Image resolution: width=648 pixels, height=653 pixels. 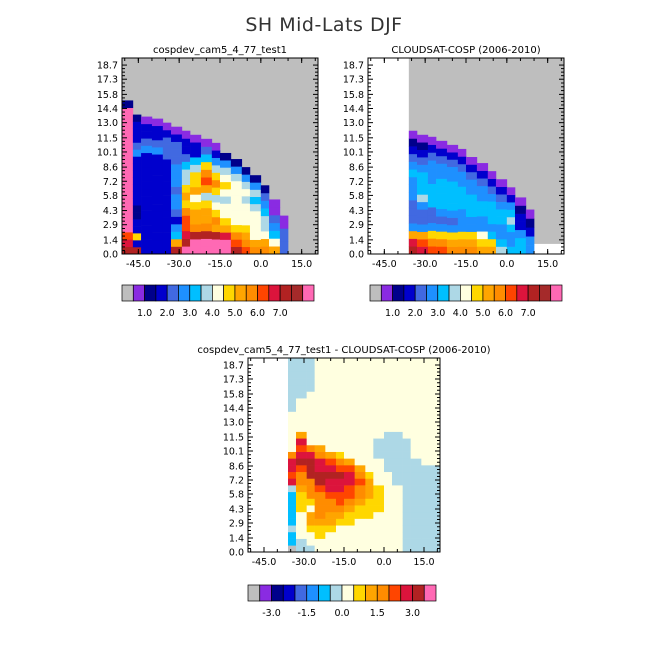 I want to click on x-tick-label: -30.0, so click(x=179, y=264).